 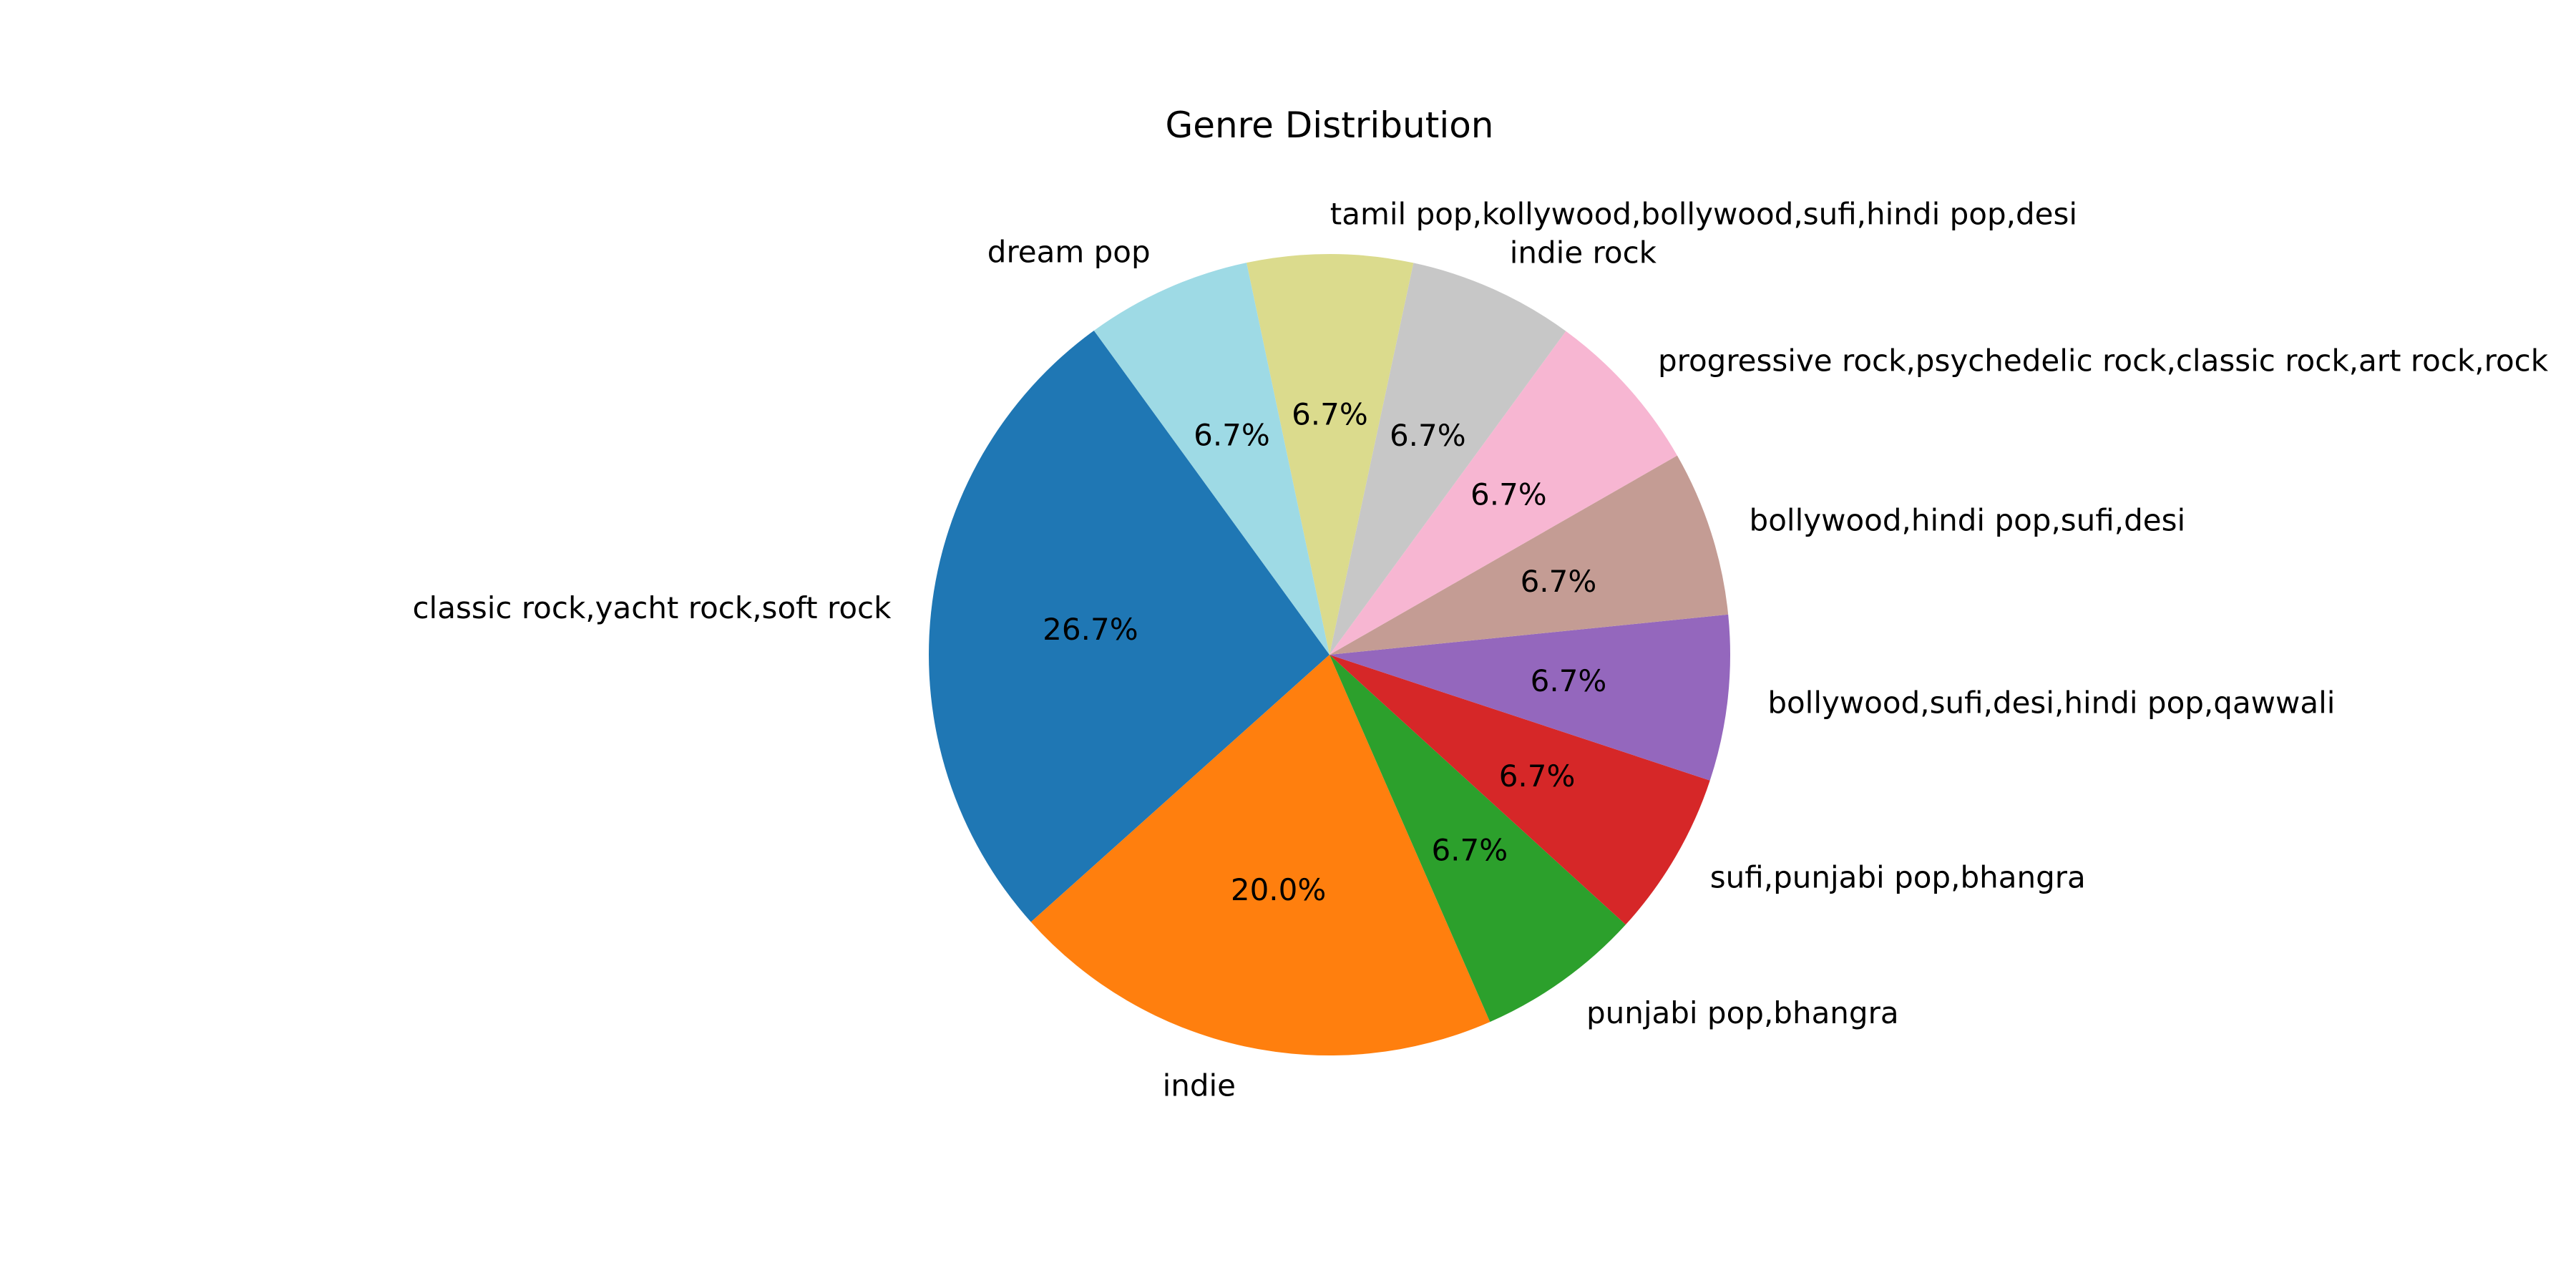 I want to click on pct-label-sufi-punjabi-pop-bhangra: 6.7%, so click(x=1537, y=776).